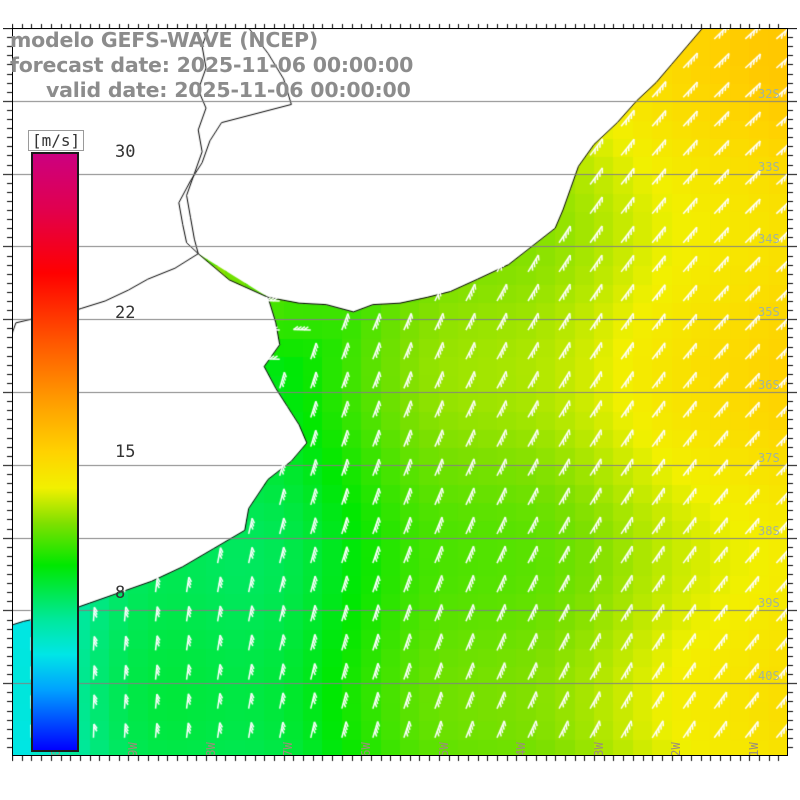  What do you see at coordinates (125, 452) in the screenshot?
I see `colorbar-tick-15: 15` at bounding box center [125, 452].